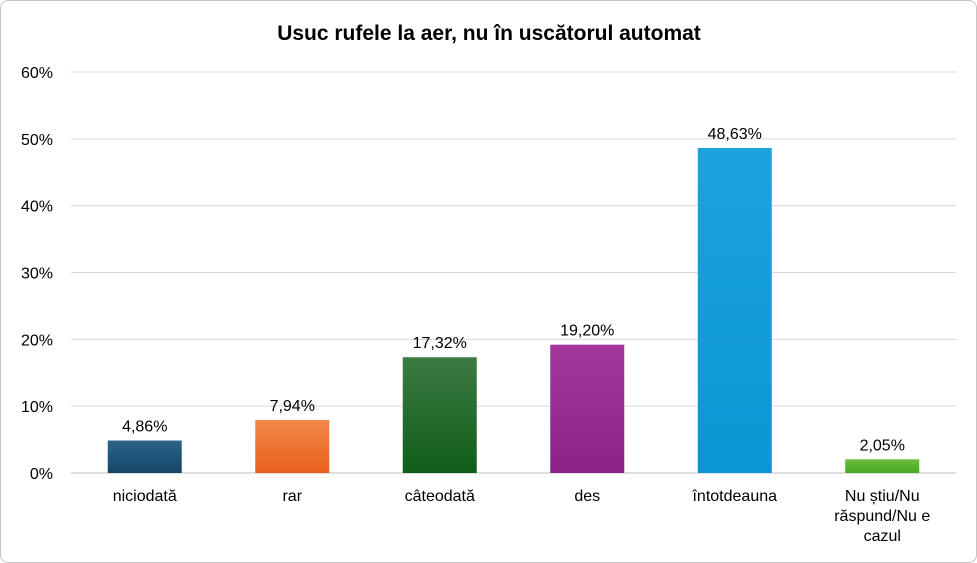 The image size is (977, 563). I want to click on category-label: niciodată, so click(145, 496).